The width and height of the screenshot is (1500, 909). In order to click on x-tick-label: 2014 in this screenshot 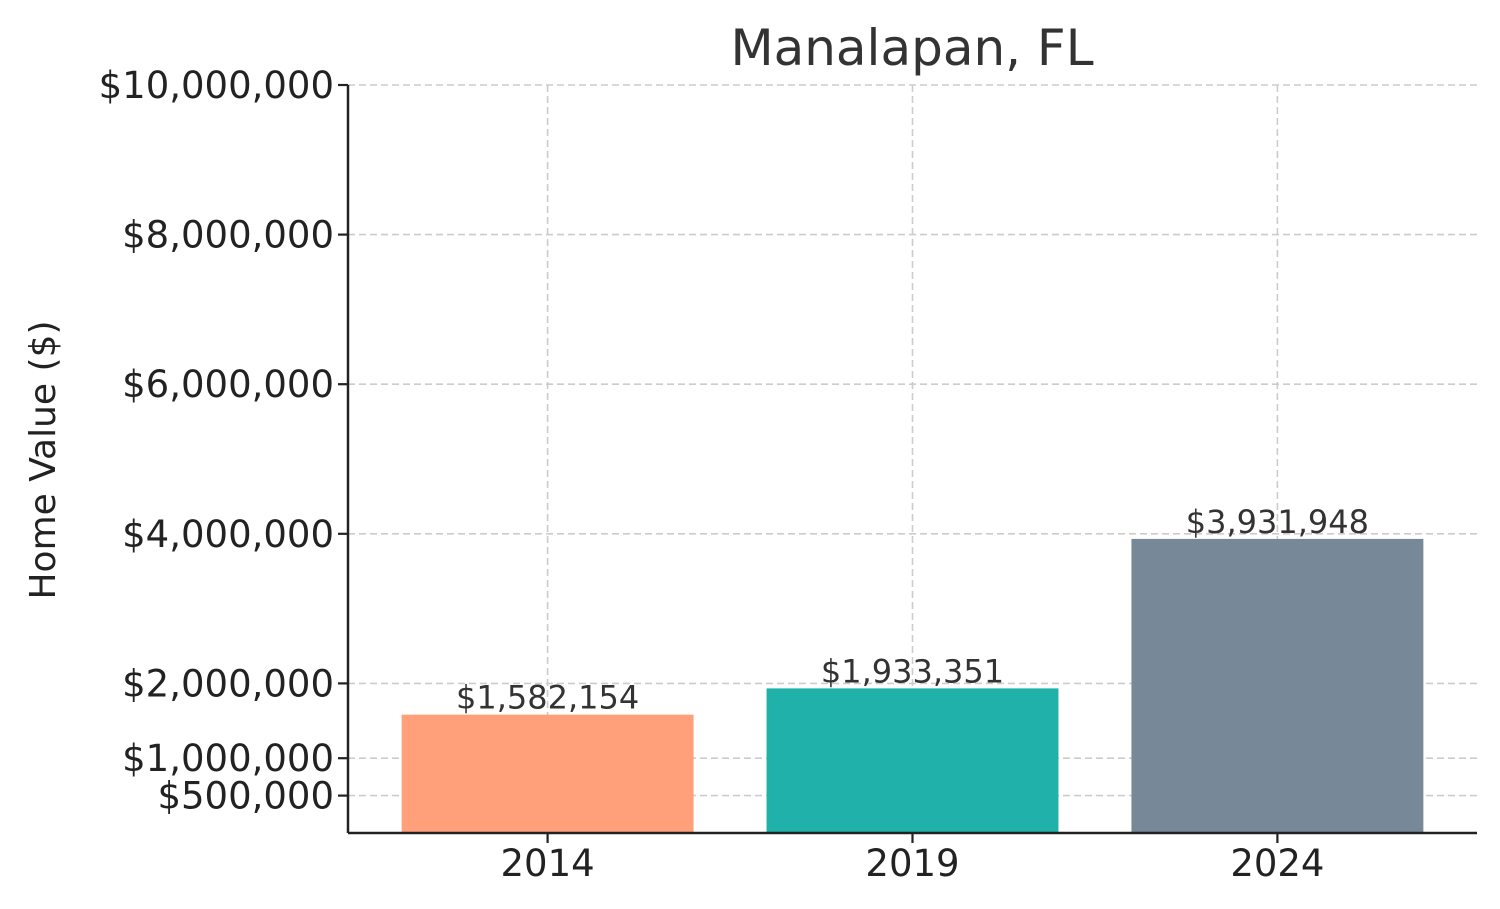, I will do `click(548, 863)`.